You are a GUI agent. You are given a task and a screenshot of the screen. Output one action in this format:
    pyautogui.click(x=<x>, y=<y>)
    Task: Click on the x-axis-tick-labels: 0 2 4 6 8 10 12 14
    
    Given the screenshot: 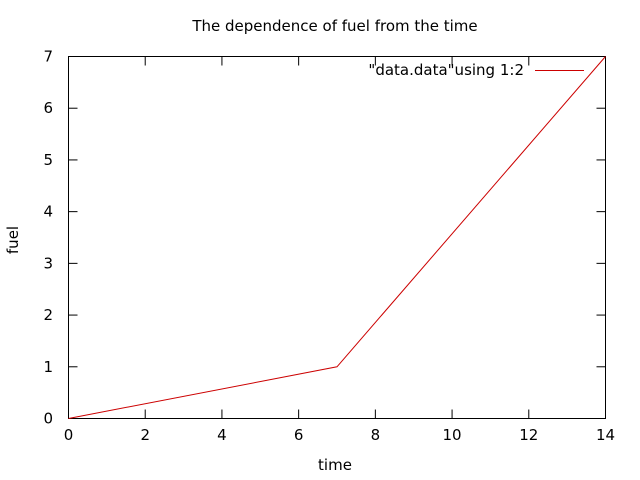 What is the action you would take?
    pyautogui.click(x=339, y=435)
    